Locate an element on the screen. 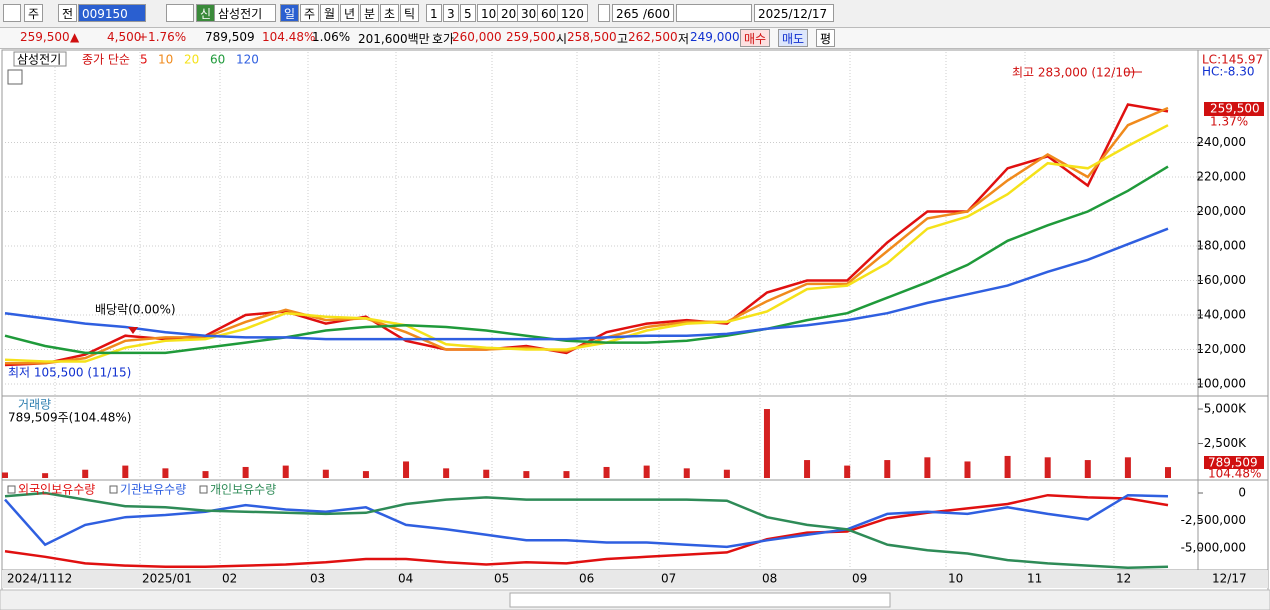 The image size is (1270, 610). high-label: 고 is located at coordinates (623, 39).